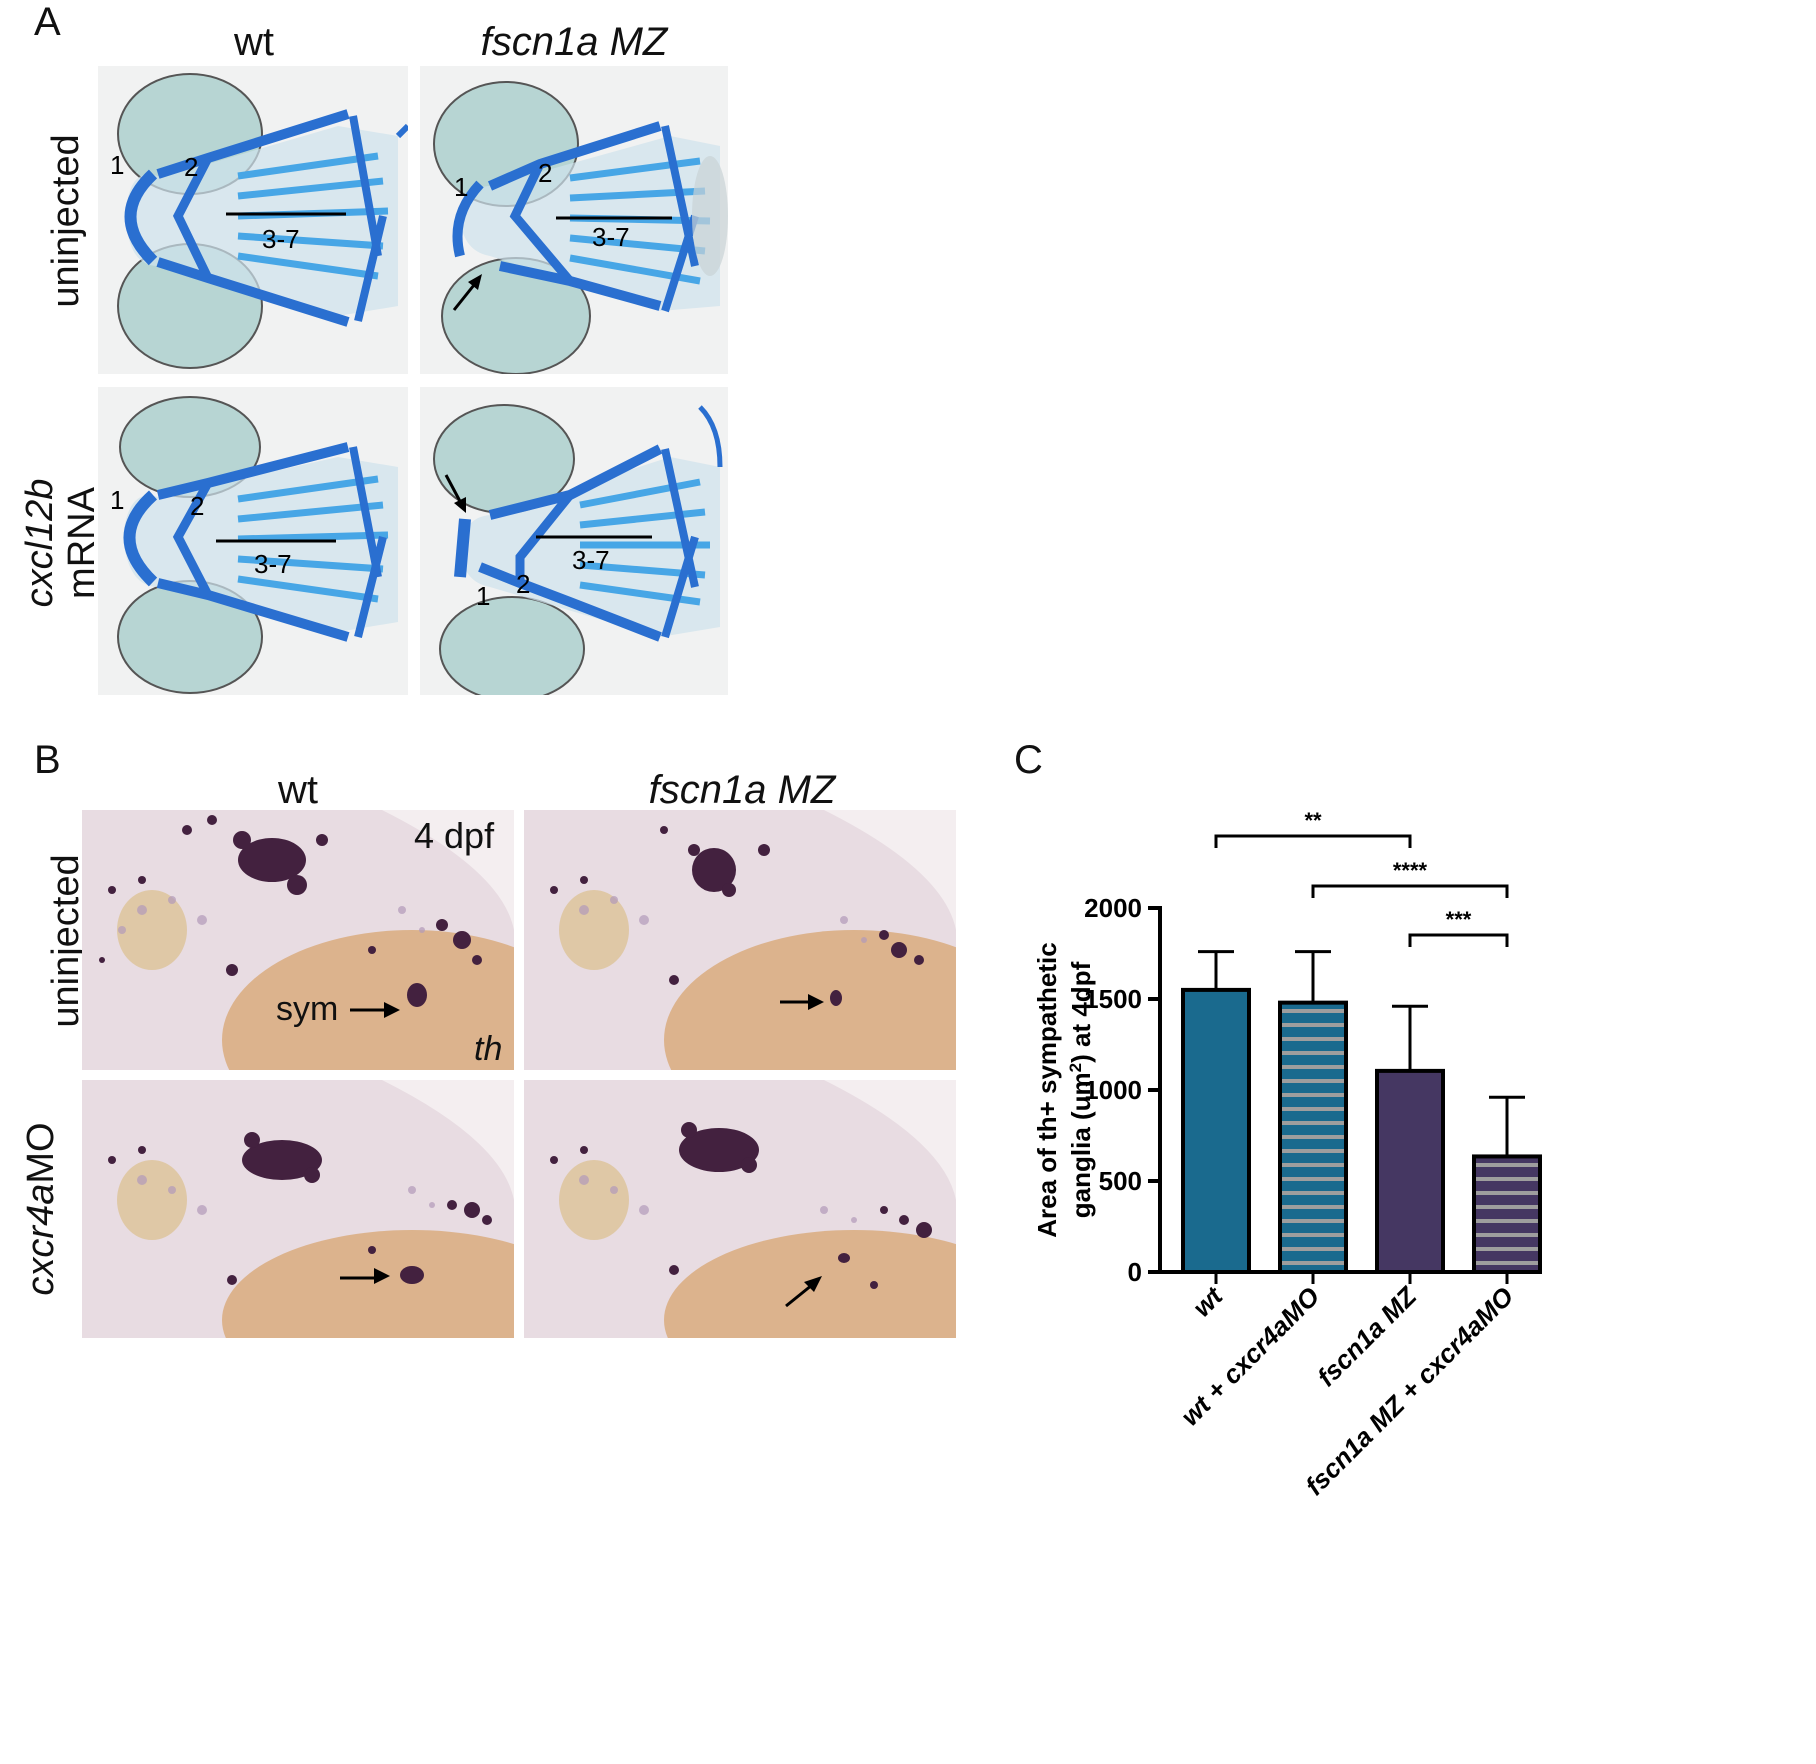 The image size is (1816, 1764). I want to click on probe-label: th, so click(488, 1049).